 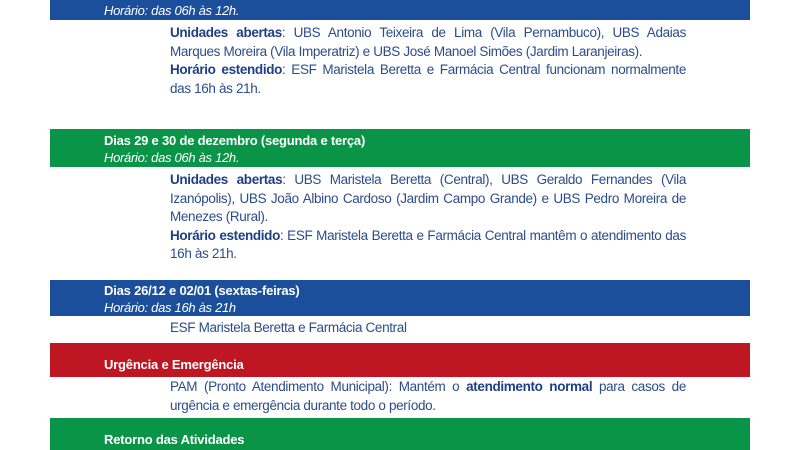 What do you see at coordinates (400, 360) in the screenshot?
I see `section-header-4: Urgência e Emergência` at bounding box center [400, 360].